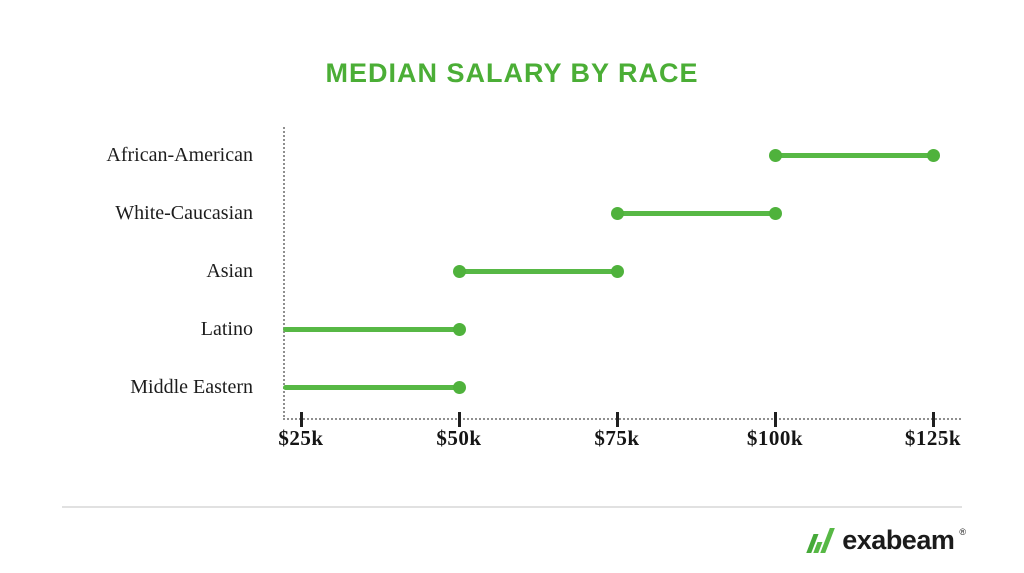 This screenshot has width=1024, height=573. Describe the element at coordinates (512, 73) in the screenshot. I see `chart-title: MEDIAN SALARY BY RACE` at that location.